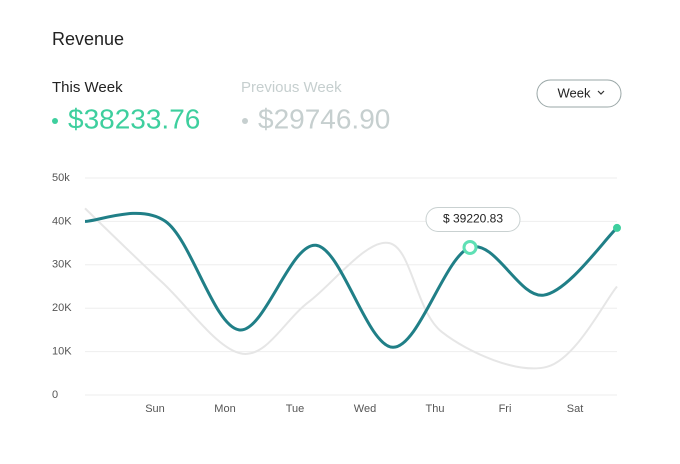  Describe the element at coordinates (470, 247) in the screenshot. I see `highlight-point` at that location.